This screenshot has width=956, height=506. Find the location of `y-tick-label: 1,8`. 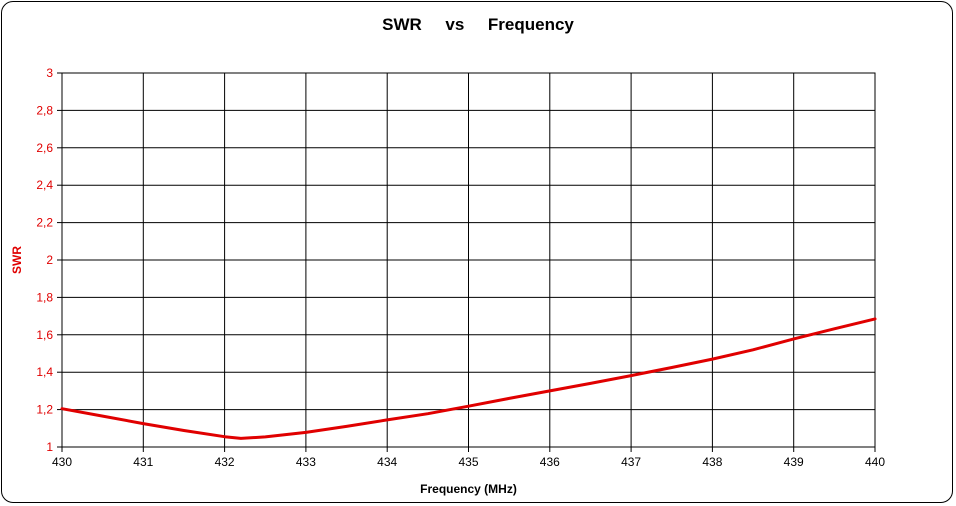

y-tick-label: 1,8 is located at coordinates (44, 297).